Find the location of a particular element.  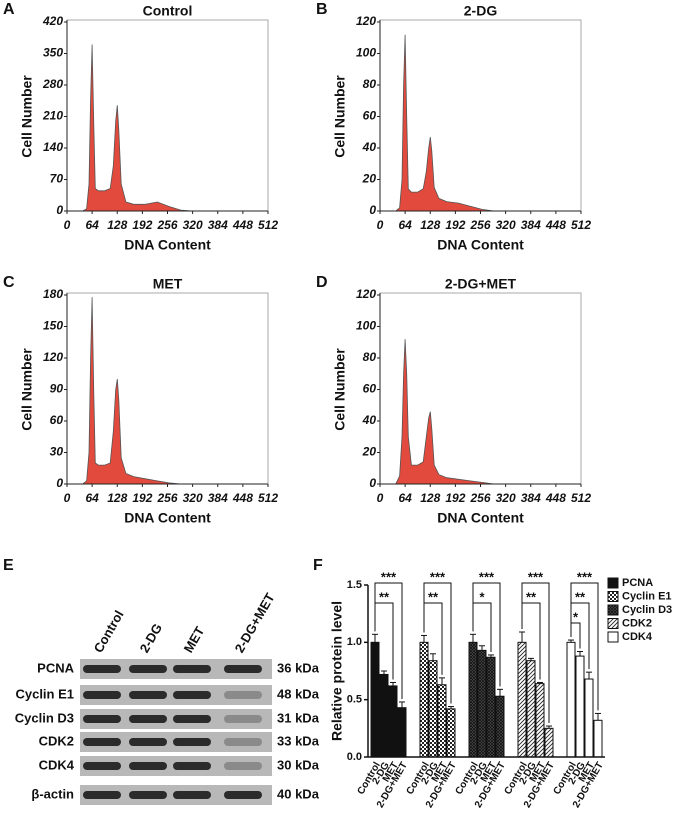

y-tick-label: 0.0 is located at coordinates (354, 757).